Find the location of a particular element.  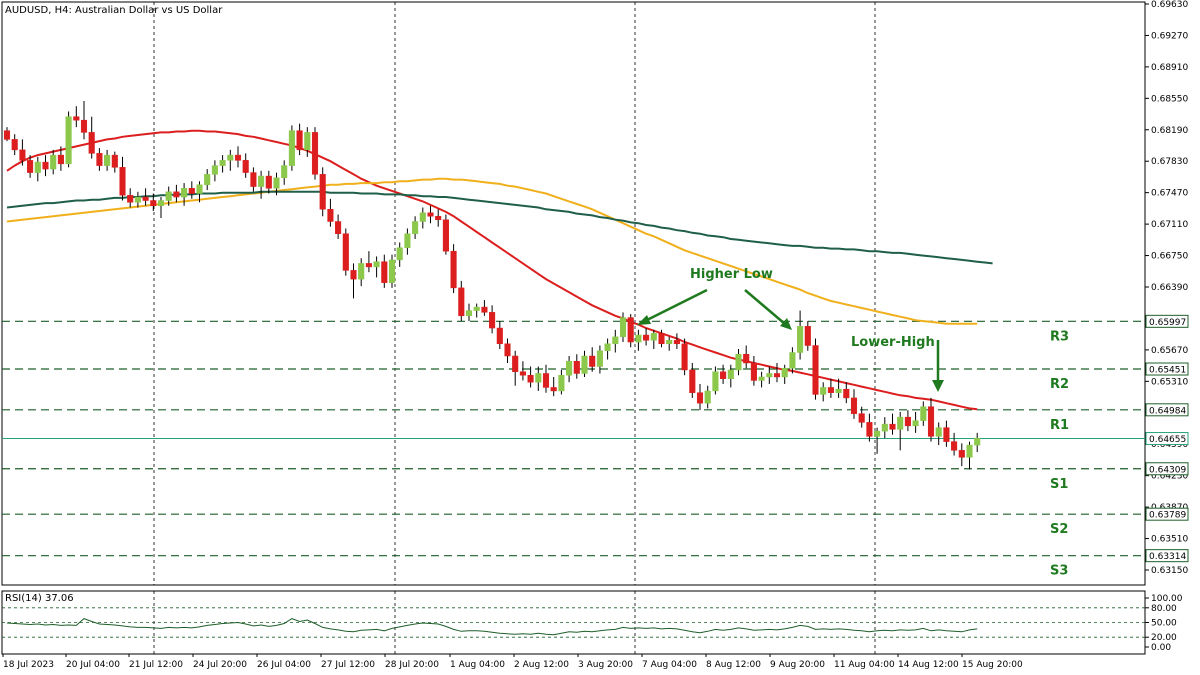

level-labels: R3 R2 R1 S1 S2 S3 is located at coordinates (1059, 453).